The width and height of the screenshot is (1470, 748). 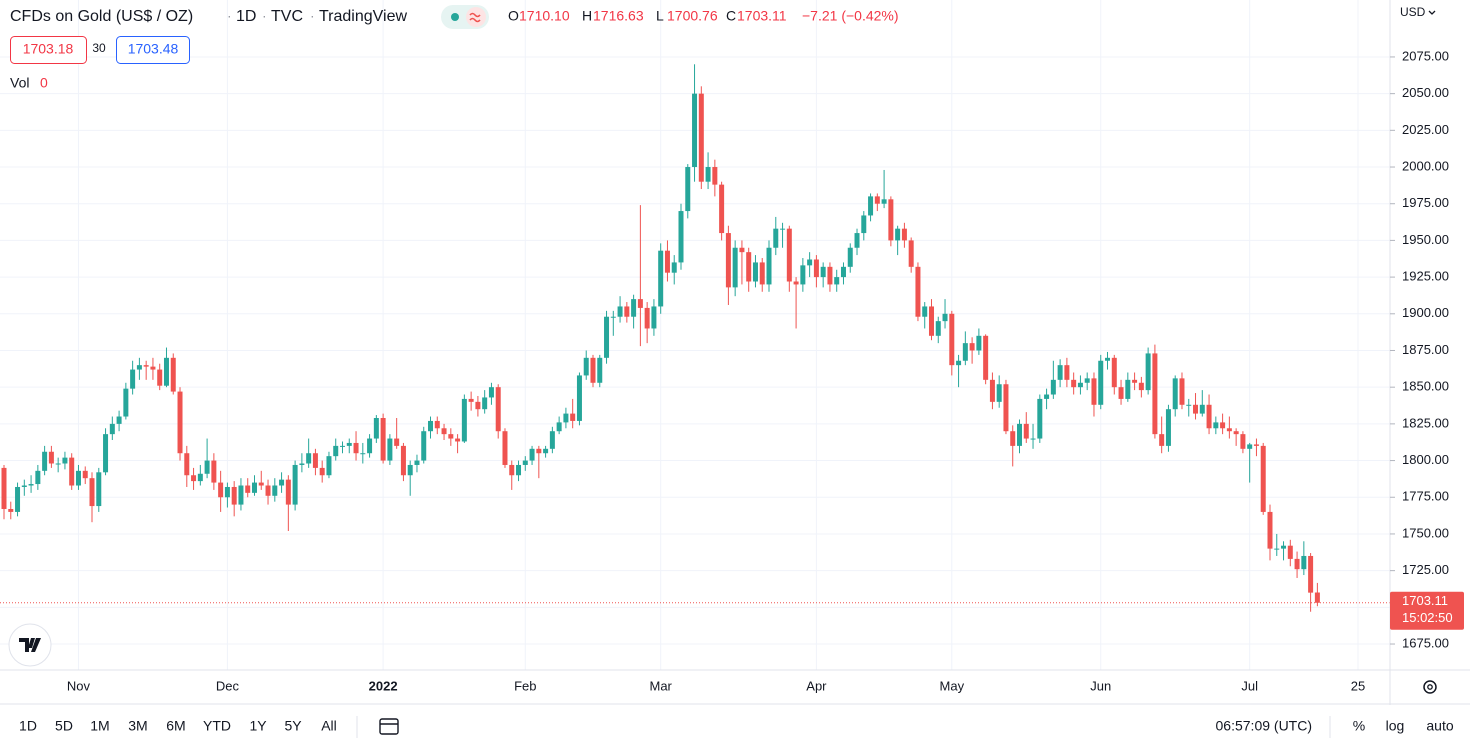 I want to click on x-tick-label: Mar, so click(x=660, y=685).